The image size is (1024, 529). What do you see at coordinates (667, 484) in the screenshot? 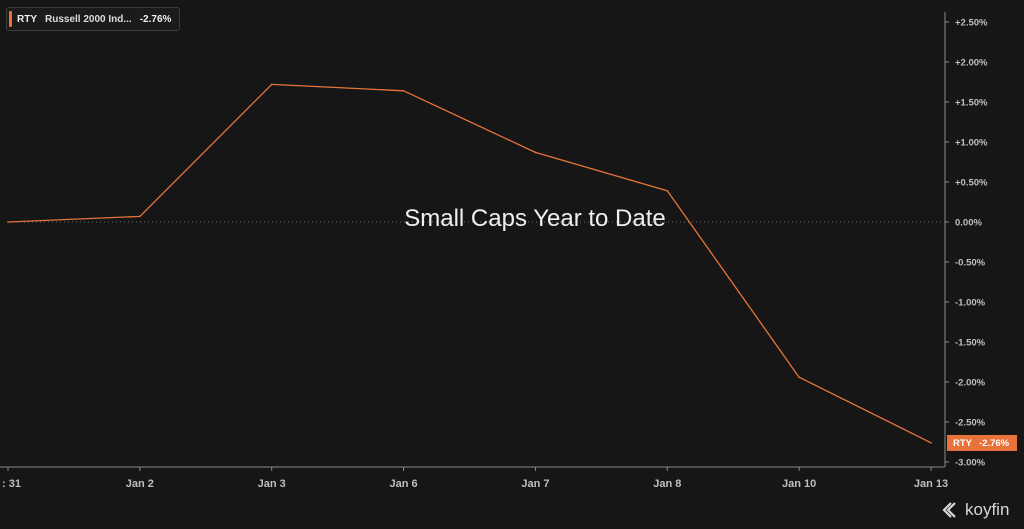
I see `x-tick-label: Jan 8` at bounding box center [667, 484].